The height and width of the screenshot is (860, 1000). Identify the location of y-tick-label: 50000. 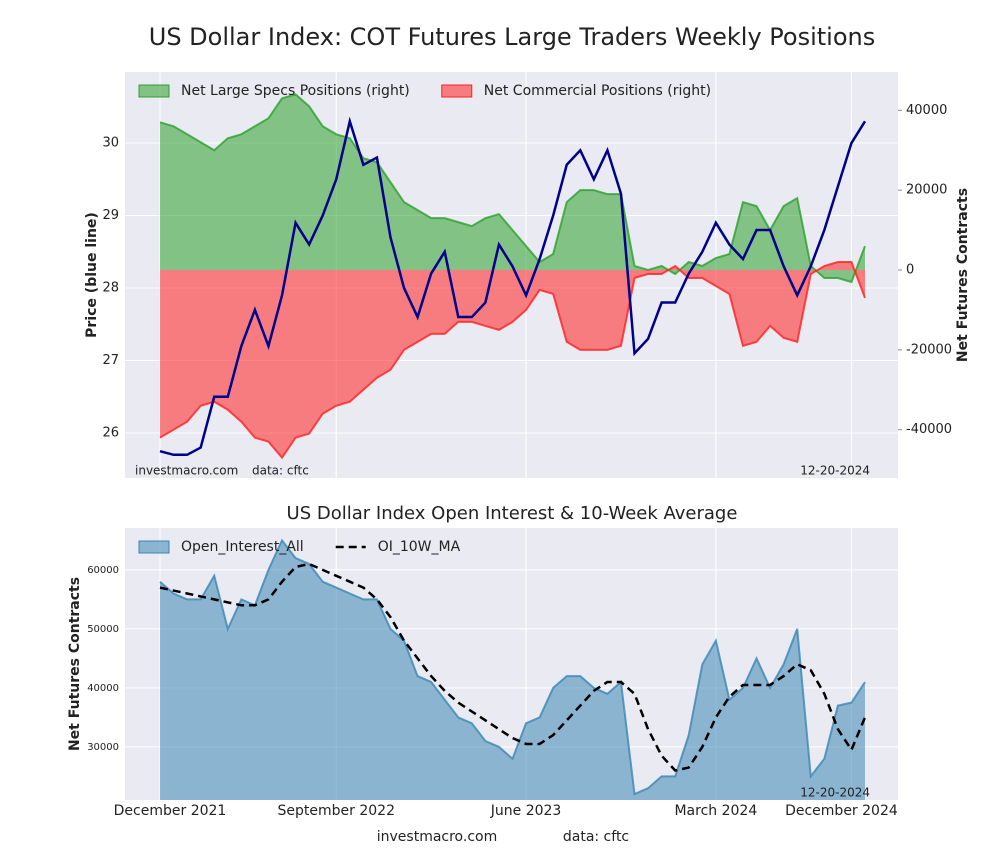
(103, 629).